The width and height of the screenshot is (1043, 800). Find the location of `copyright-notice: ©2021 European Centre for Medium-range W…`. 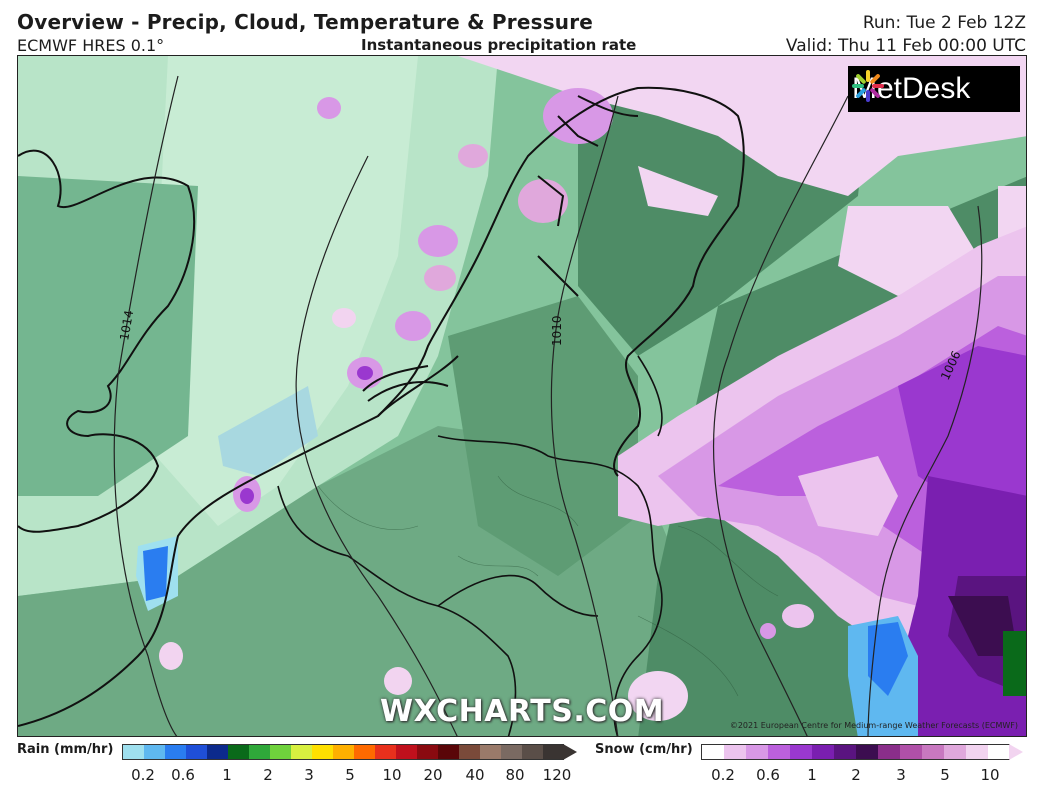

copyright-notice: ©2021 European Centre for Medium-range W… is located at coordinates (873, 725).